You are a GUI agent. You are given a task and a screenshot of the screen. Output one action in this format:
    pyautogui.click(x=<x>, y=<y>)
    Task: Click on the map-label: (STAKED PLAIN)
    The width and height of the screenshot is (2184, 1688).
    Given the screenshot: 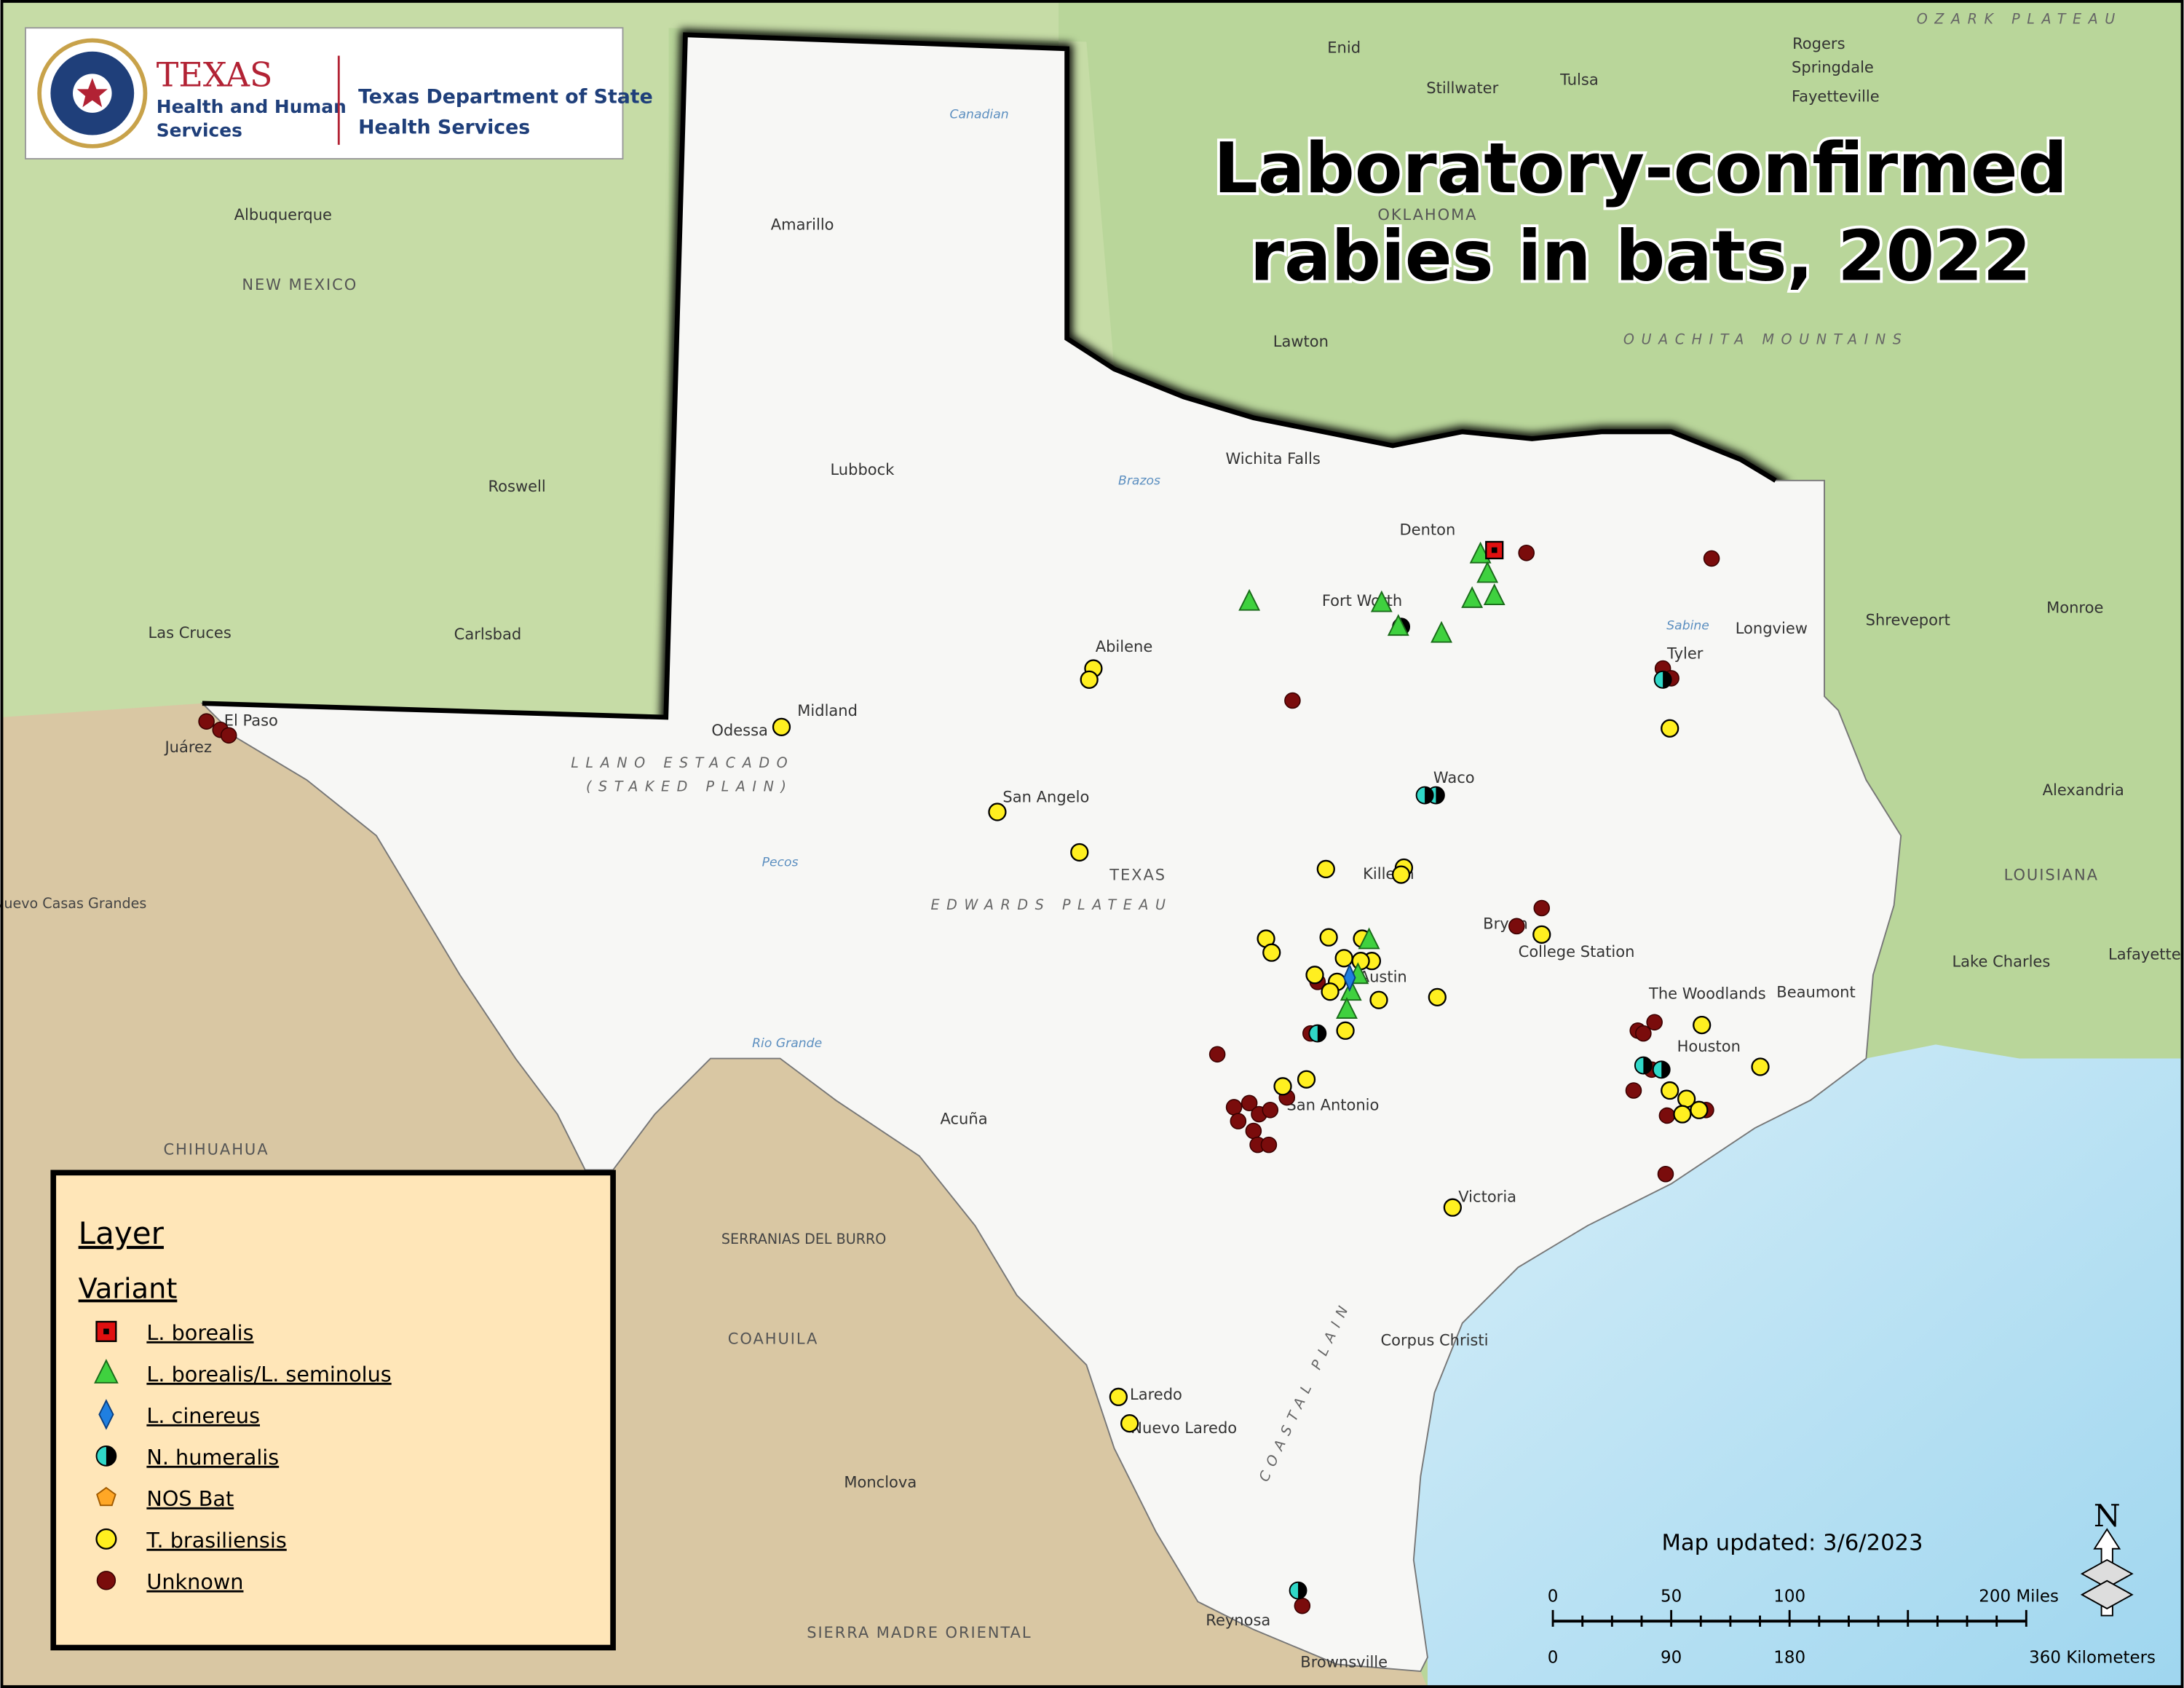 What is the action you would take?
    pyautogui.click(x=689, y=786)
    